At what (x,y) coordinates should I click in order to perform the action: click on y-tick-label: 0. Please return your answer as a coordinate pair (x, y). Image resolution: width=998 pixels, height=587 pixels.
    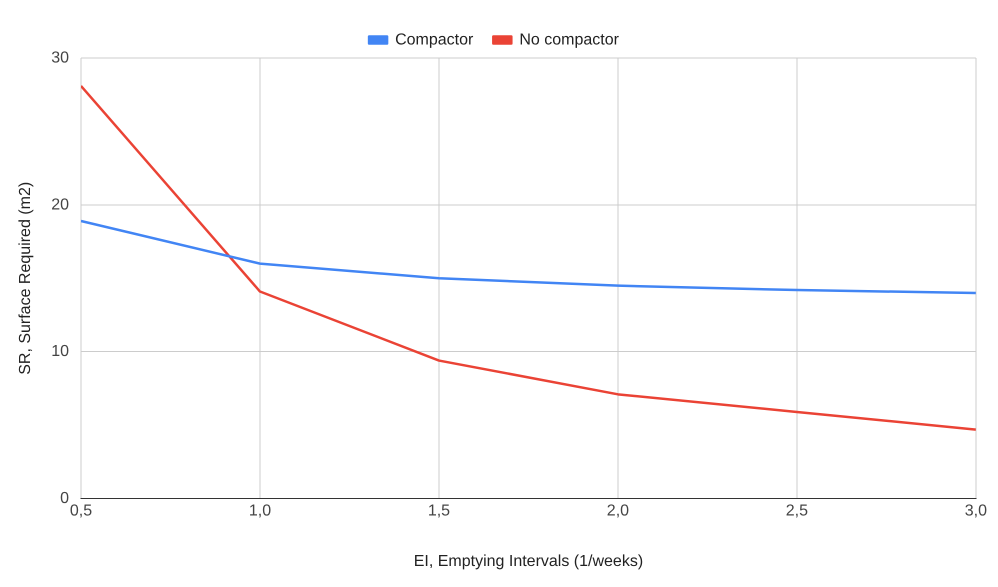
    Looking at the image, I should click on (65, 499).